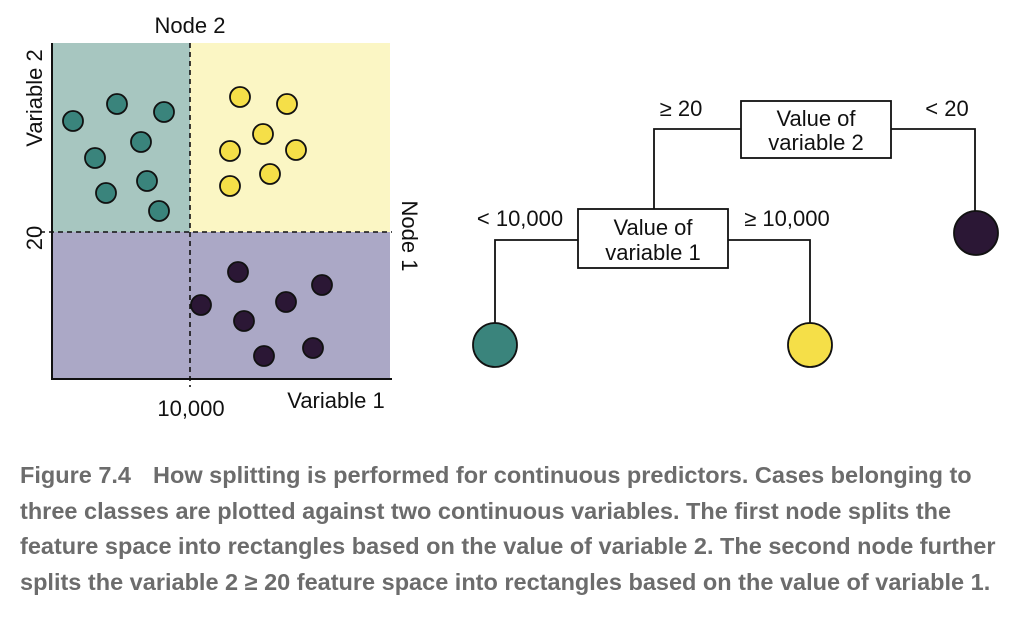 The image size is (1020, 644). Describe the element at coordinates (520, 218) in the screenshot. I see `branch-label-lt-10000: < 10,000` at that location.